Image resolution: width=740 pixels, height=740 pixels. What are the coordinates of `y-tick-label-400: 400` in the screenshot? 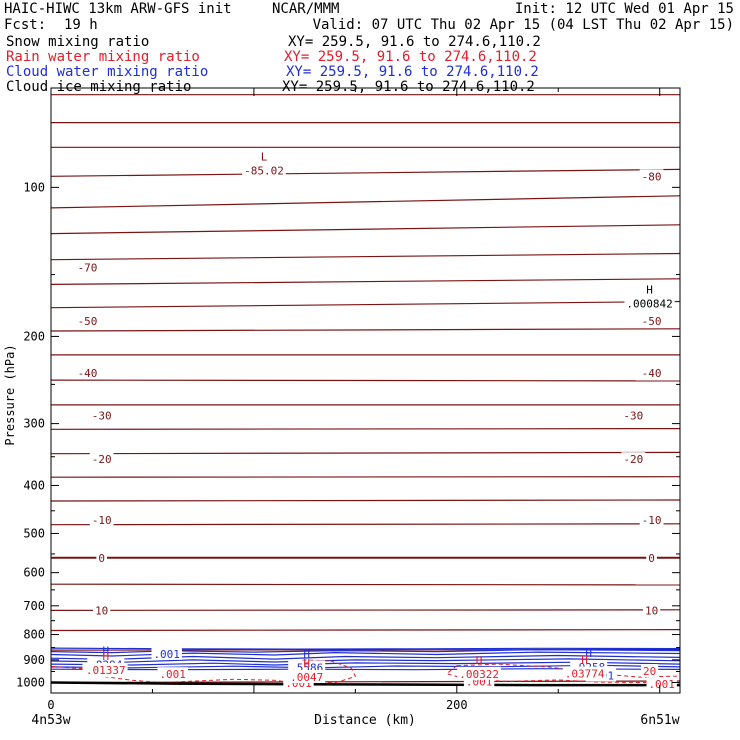 It's located at (34, 486).